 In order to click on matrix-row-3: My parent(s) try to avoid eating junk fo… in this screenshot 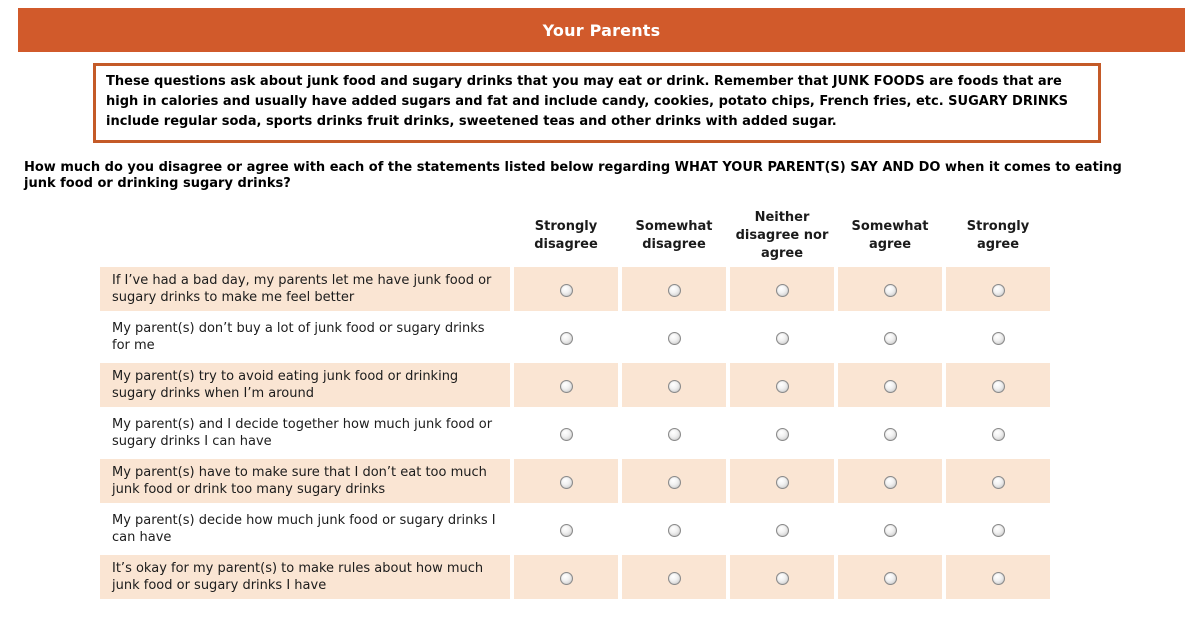, I will do `click(575, 385)`.